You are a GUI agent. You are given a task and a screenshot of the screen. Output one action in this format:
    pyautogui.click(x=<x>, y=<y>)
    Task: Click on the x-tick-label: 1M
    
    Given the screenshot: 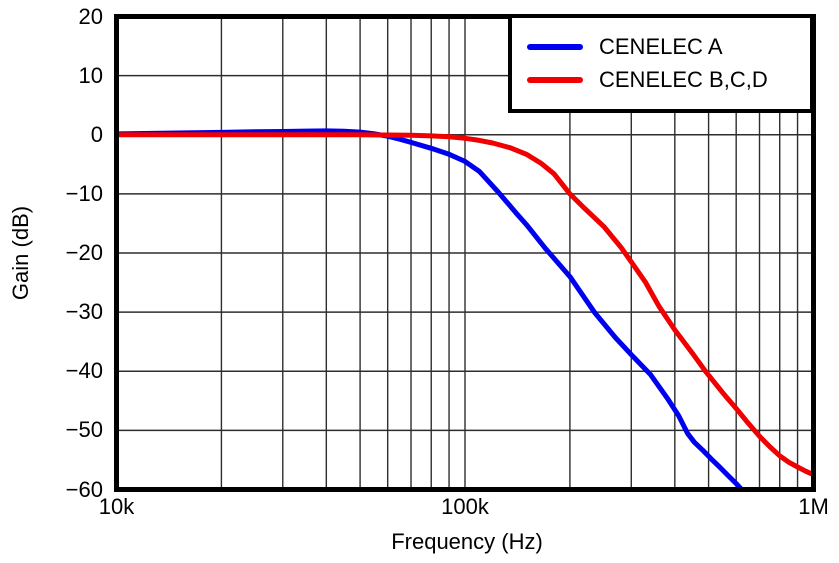 What is the action you would take?
    pyautogui.click(x=813, y=506)
    